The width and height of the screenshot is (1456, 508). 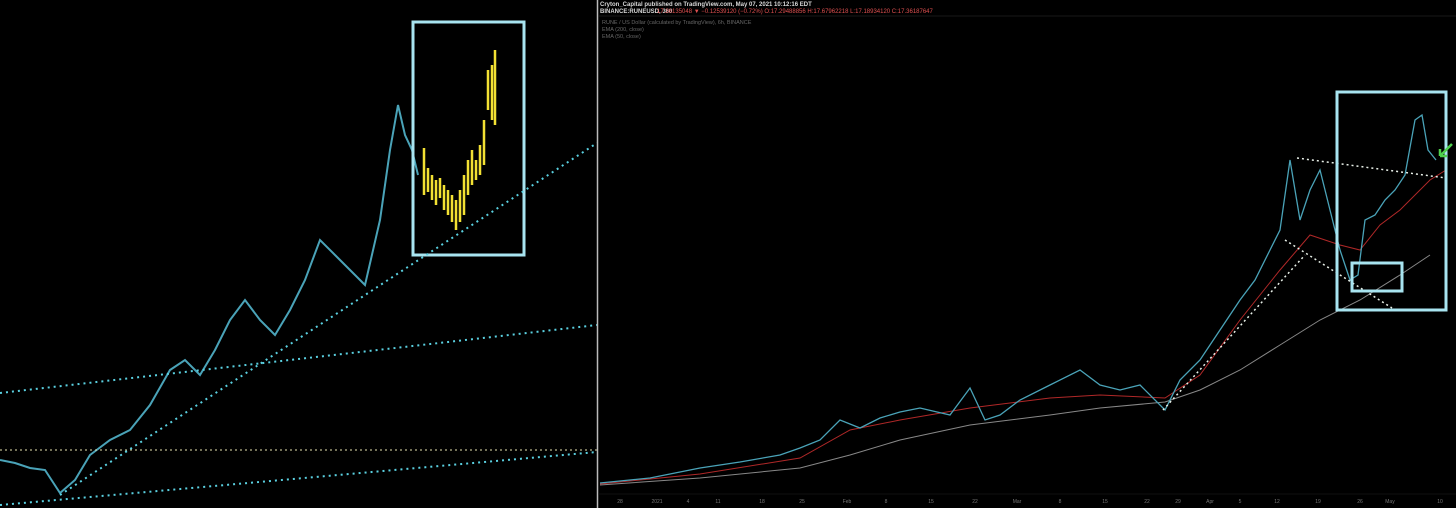 I want to click on x-tick-label: 4, so click(x=688, y=502).